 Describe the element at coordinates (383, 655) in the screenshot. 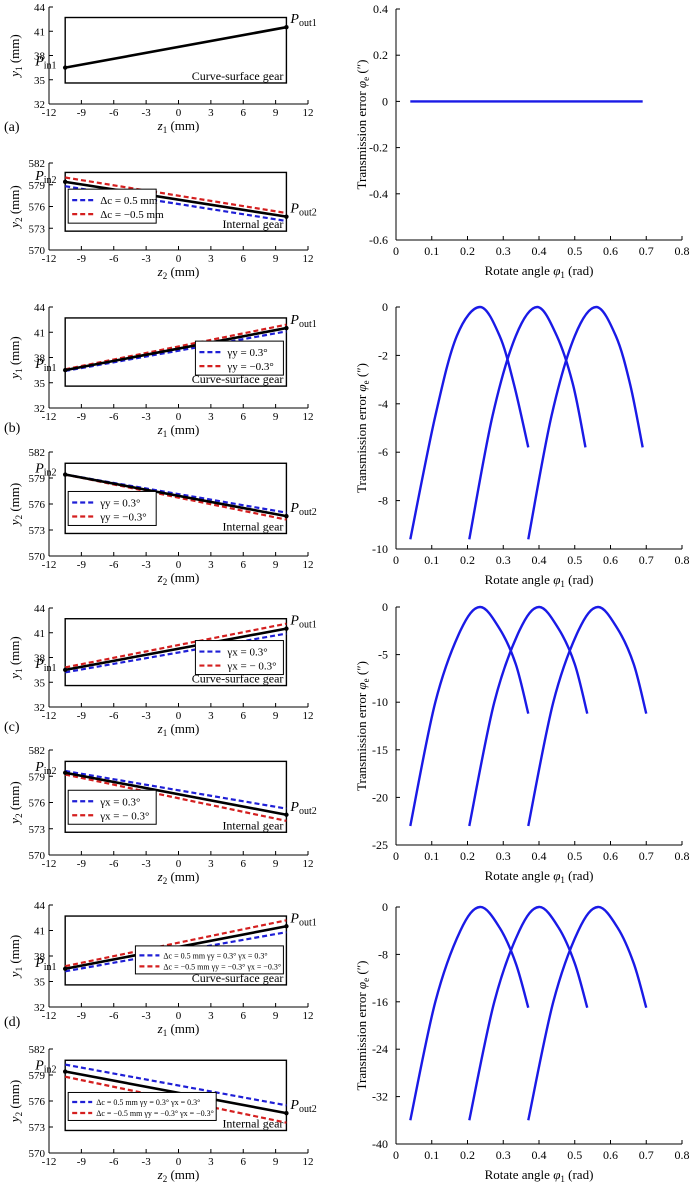

I see `y-tick-label: -5` at that location.